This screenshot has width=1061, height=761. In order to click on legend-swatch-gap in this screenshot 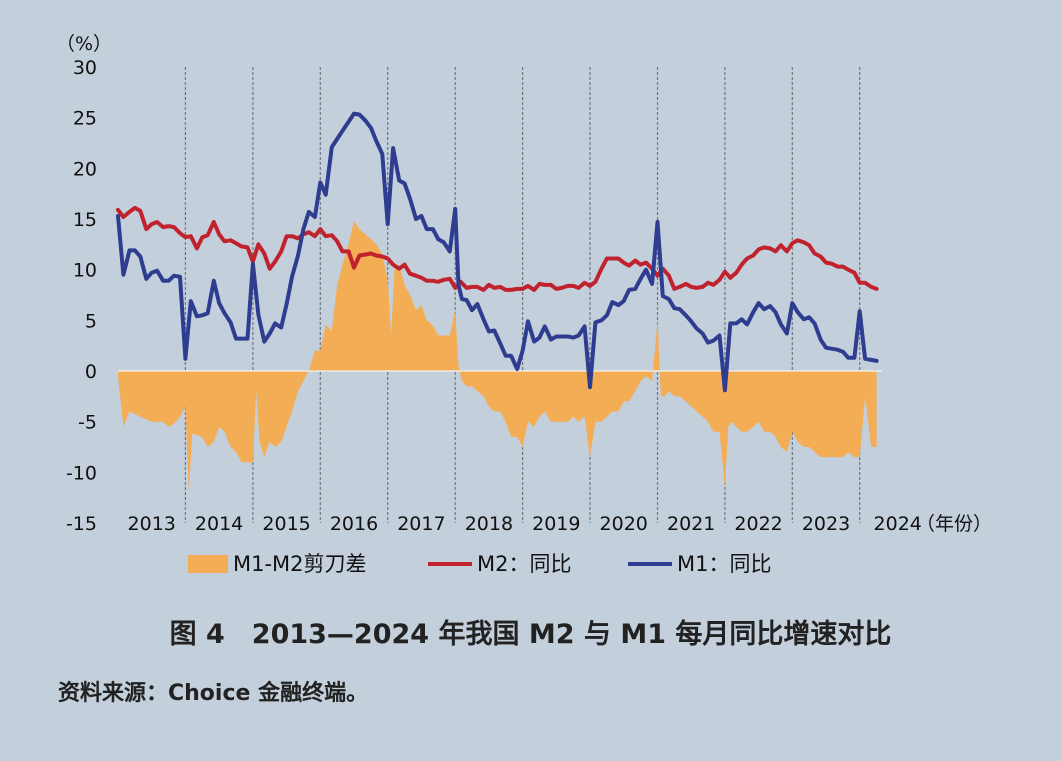, I will do `click(208, 564)`.